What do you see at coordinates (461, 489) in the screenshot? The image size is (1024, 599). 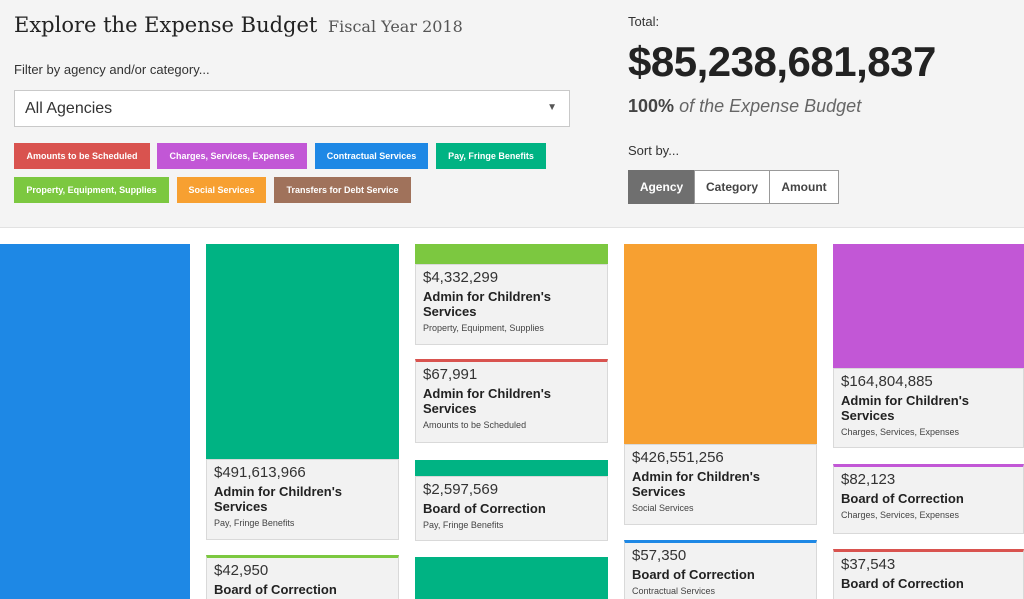 I see `card-amount: $2,597,569` at bounding box center [461, 489].